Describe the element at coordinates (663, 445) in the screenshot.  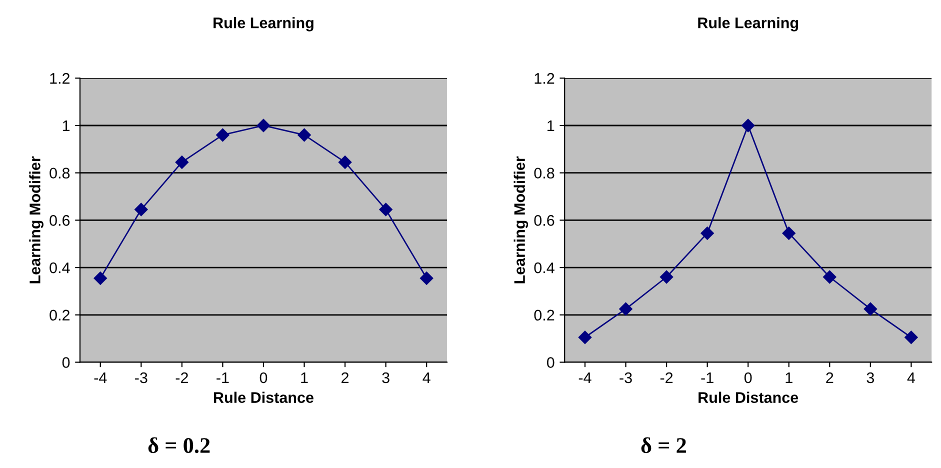
I see `text: δ = 2` at that location.